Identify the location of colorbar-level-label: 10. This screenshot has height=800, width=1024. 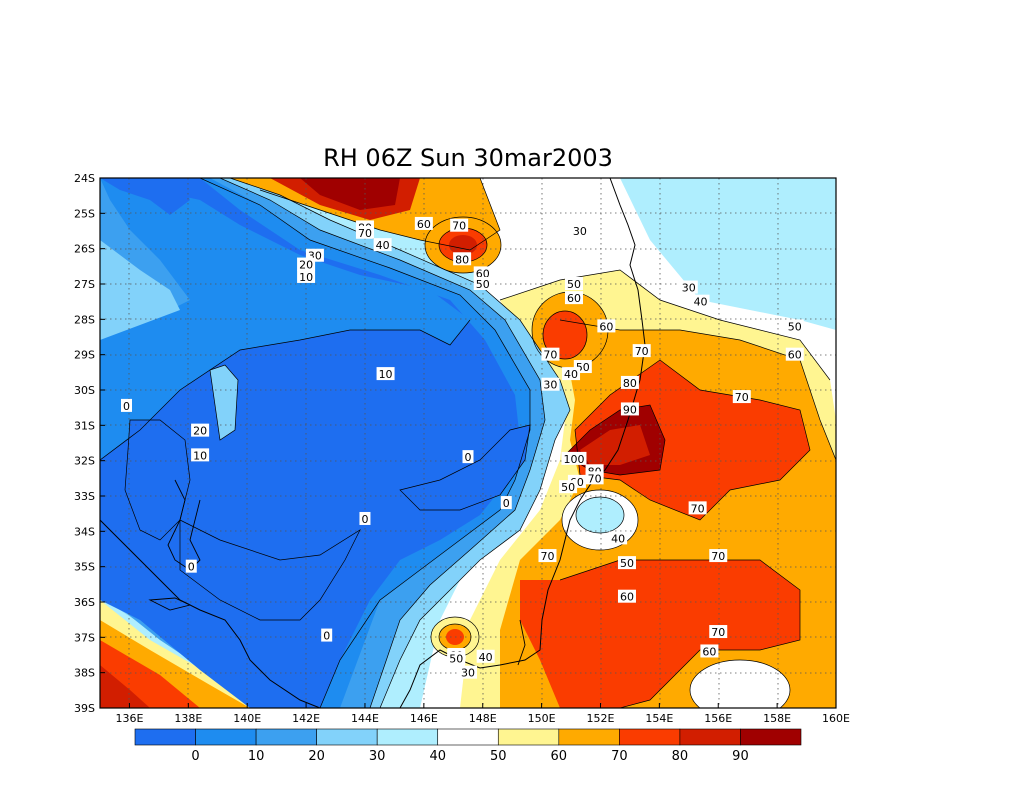
(256, 756).